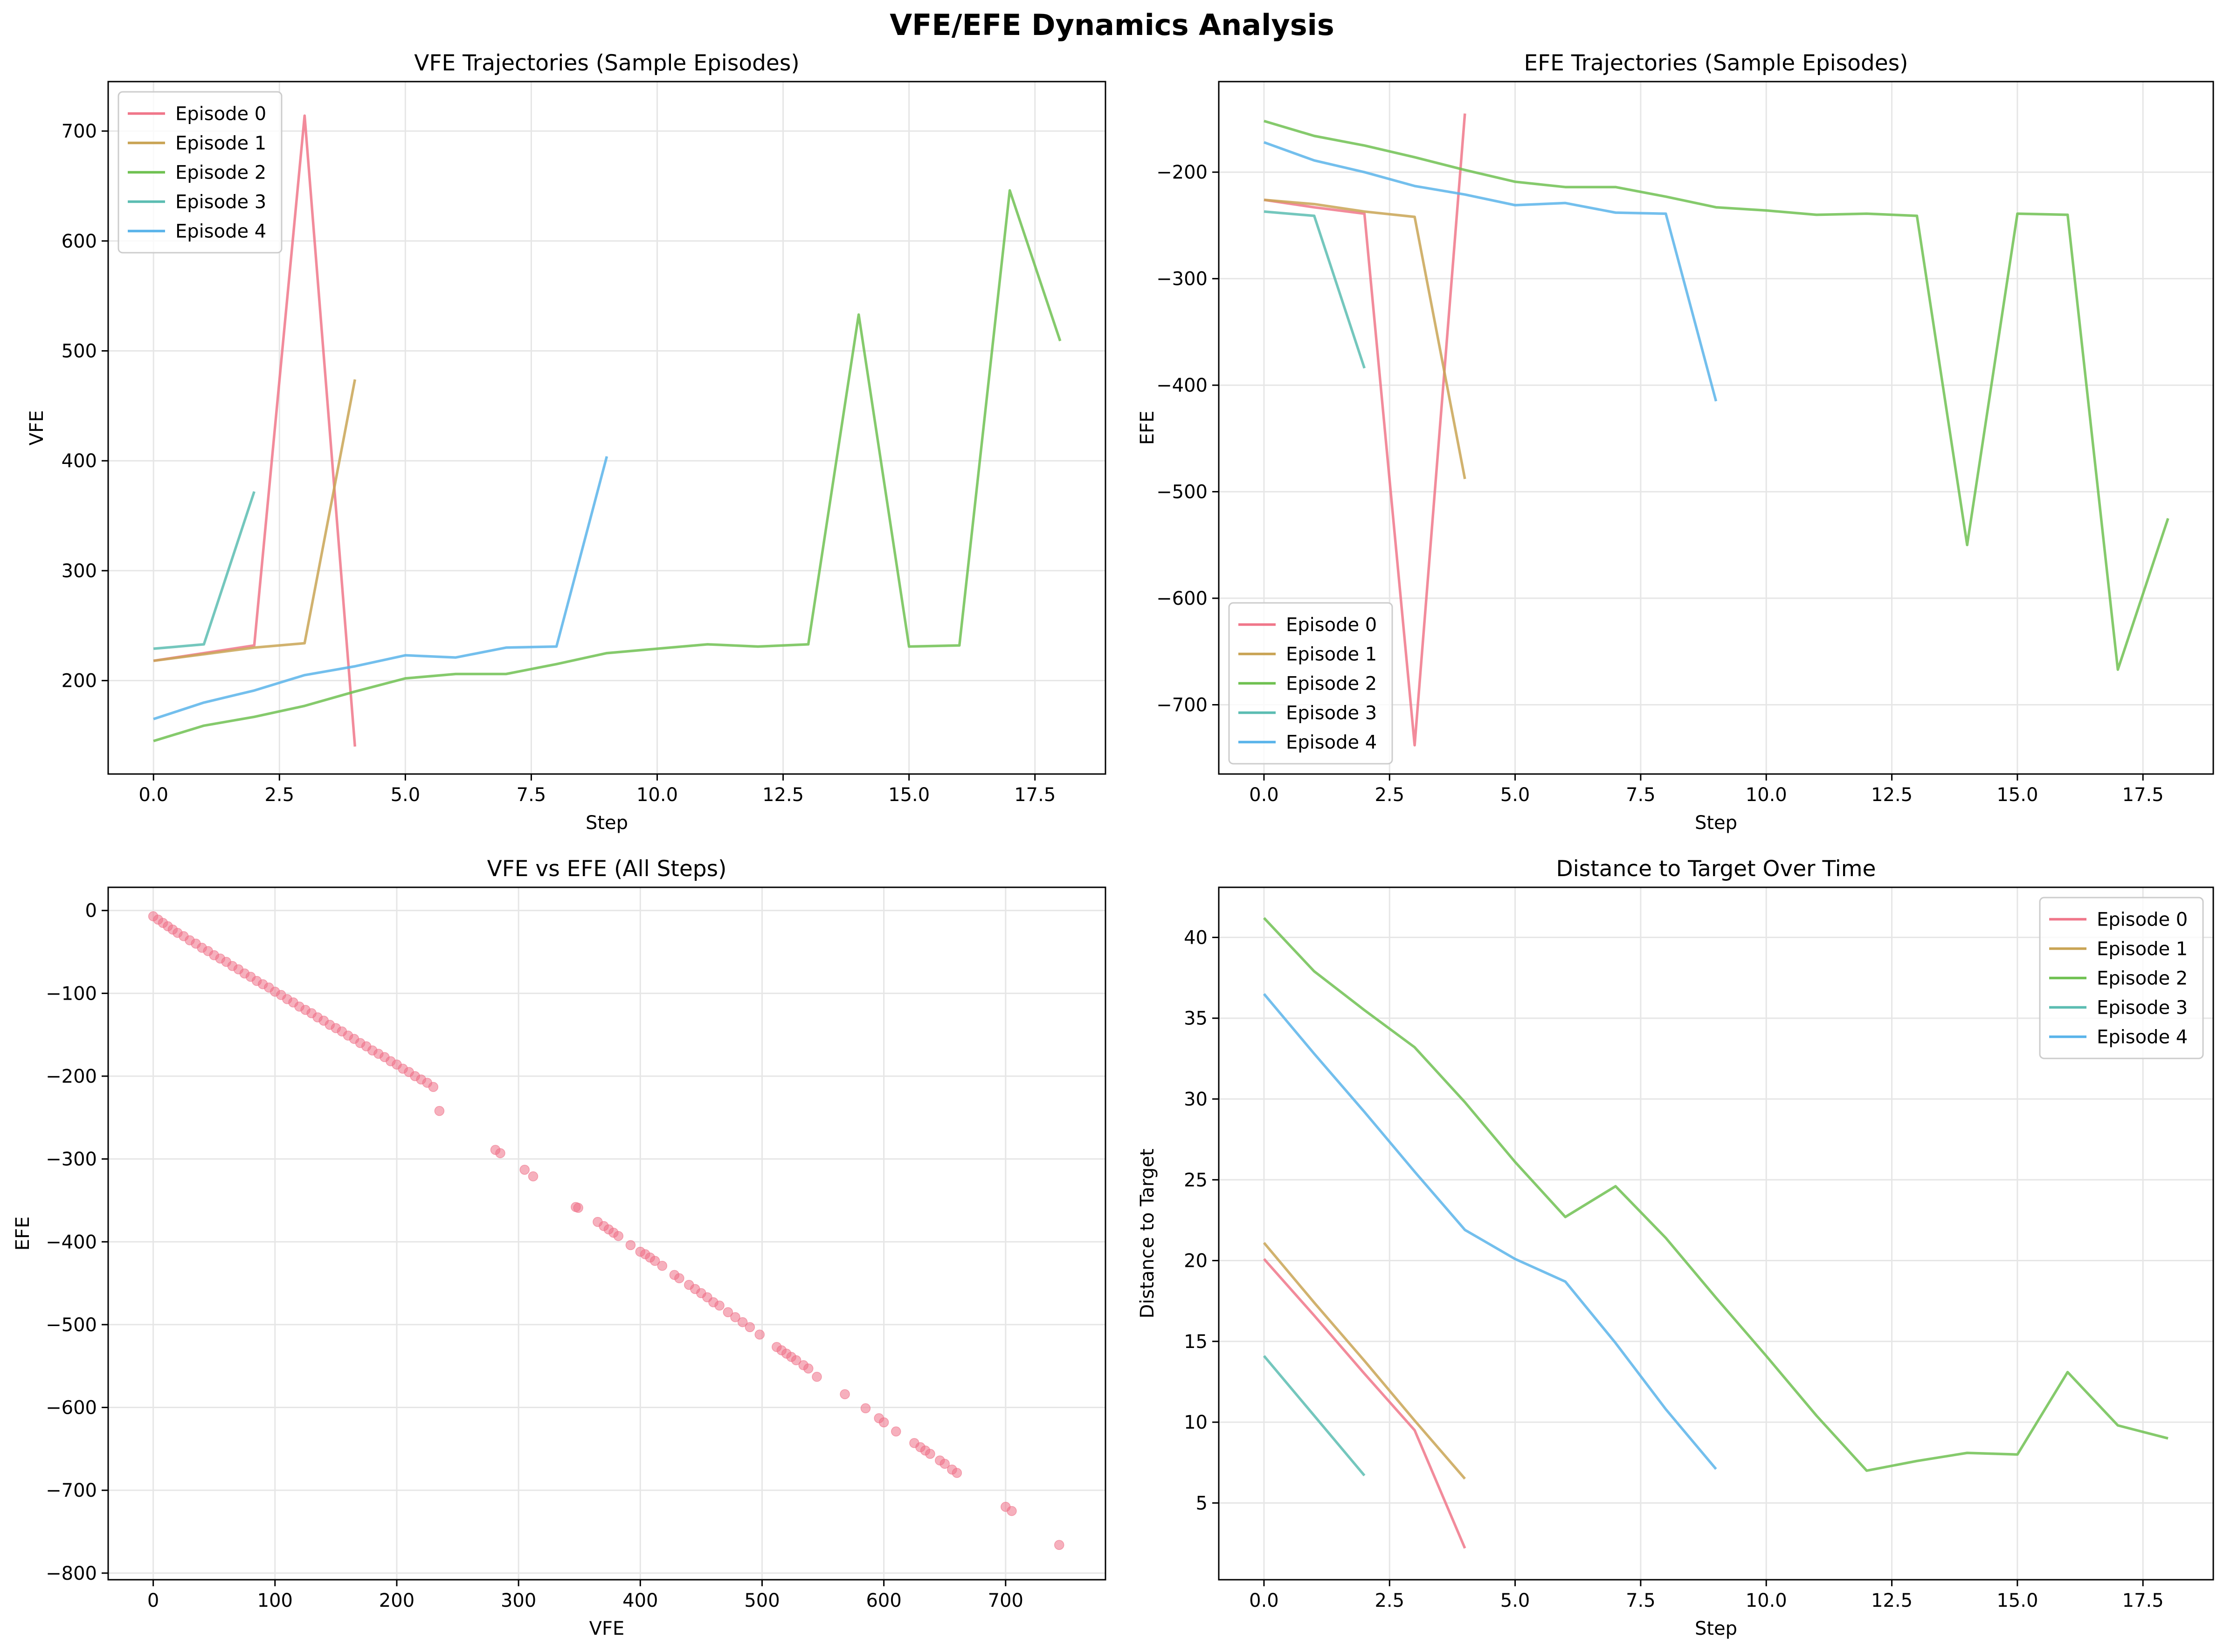 The width and height of the screenshot is (2224, 1652). What do you see at coordinates (71, 1573) in the screenshot?
I see `y-tick-label: −800` at bounding box center [71, 1573].